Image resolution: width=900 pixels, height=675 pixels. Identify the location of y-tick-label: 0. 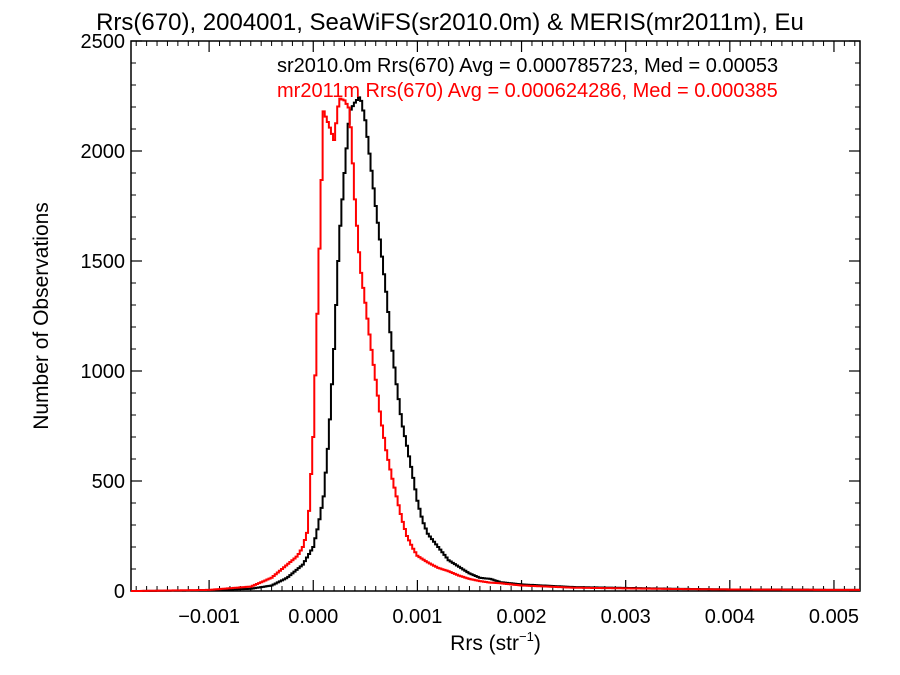
(119, 592).